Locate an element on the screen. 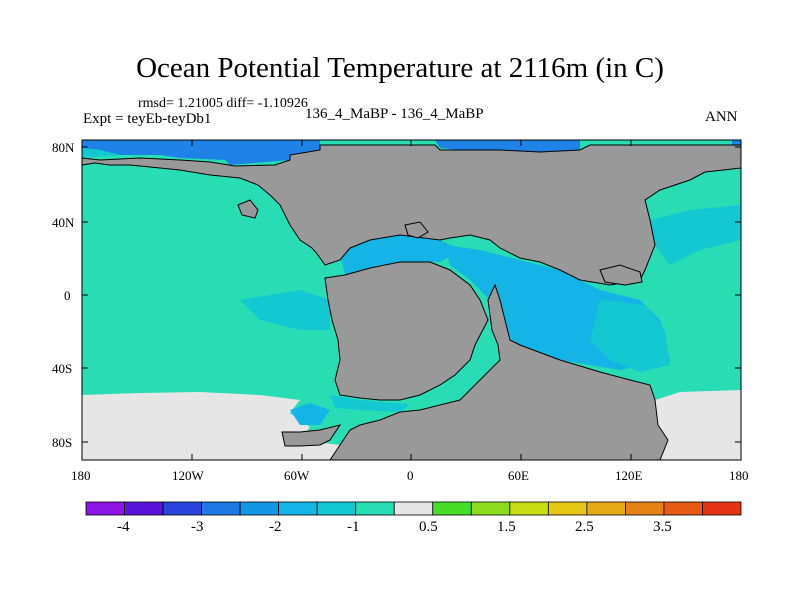 This screenshot has width=800, height=600. season-label: ANN is located at coordinates (721, 117).